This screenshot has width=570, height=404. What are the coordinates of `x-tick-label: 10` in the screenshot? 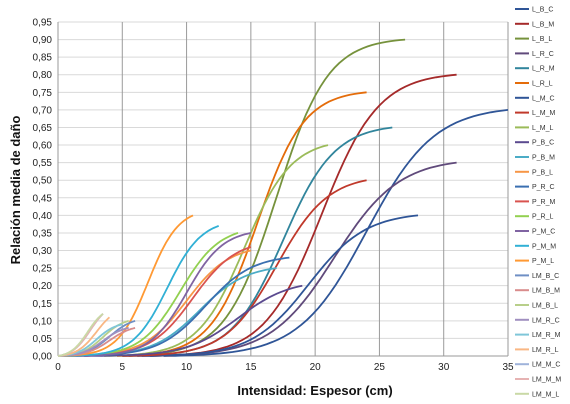 It's located at (187, 367).